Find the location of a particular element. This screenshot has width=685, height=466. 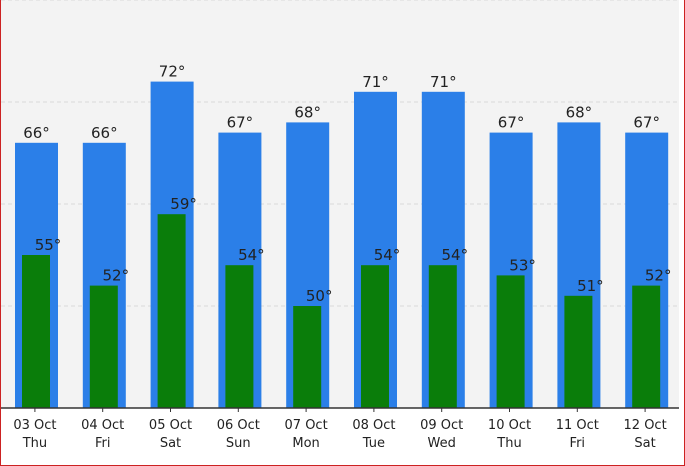

tick-day-1: Fri is located at coordinates (103, 443).